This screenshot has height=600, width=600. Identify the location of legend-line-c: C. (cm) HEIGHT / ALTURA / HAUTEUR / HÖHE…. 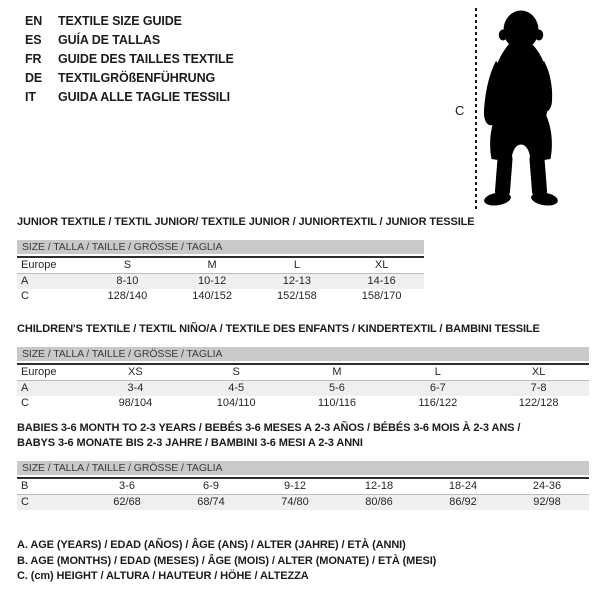
(163, 576).